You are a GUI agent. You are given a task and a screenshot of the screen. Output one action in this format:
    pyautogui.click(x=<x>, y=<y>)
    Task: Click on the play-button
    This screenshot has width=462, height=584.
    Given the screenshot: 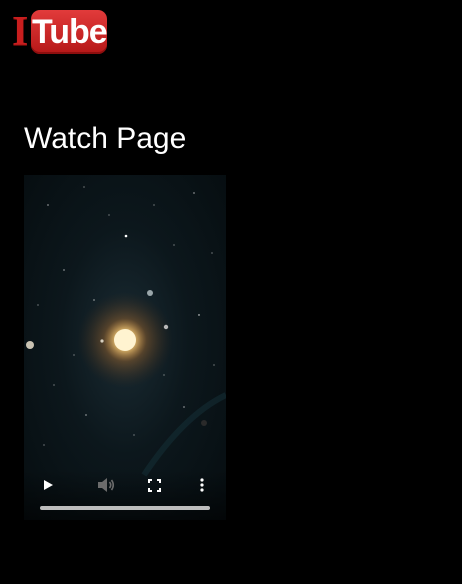 What is the action you would take?
    pyautogui.click(x=48, y=485)
    